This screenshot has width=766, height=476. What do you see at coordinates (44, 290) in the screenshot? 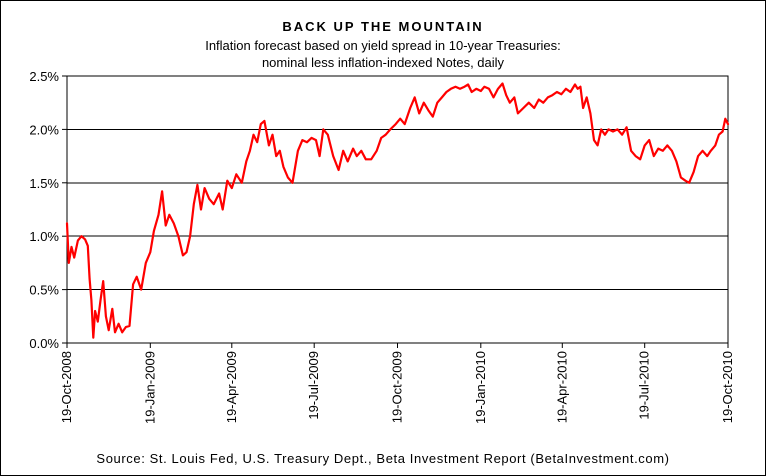
I see `y-tick-label: 0.5%` at bounding box center [44, 290].